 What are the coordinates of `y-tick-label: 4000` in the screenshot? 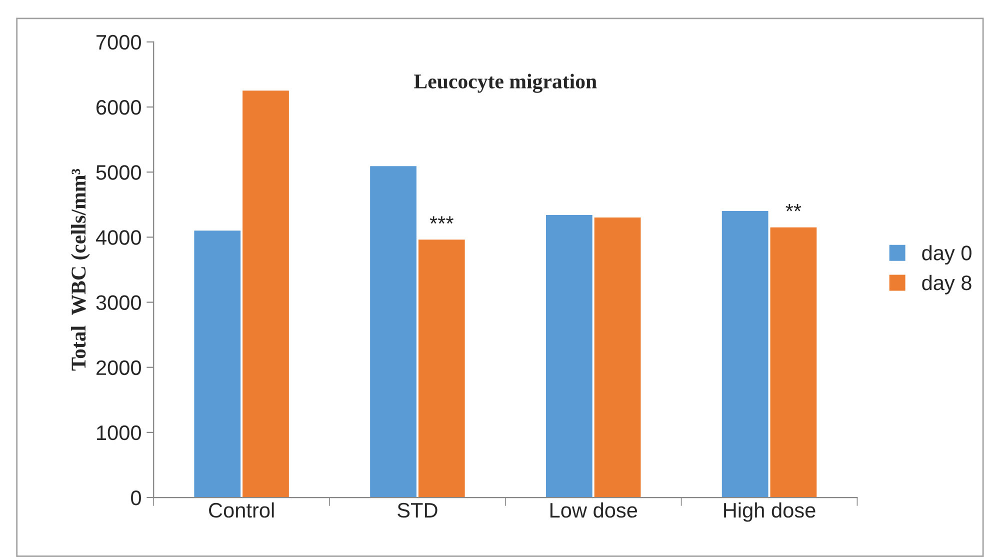 It's located at (118, 237).